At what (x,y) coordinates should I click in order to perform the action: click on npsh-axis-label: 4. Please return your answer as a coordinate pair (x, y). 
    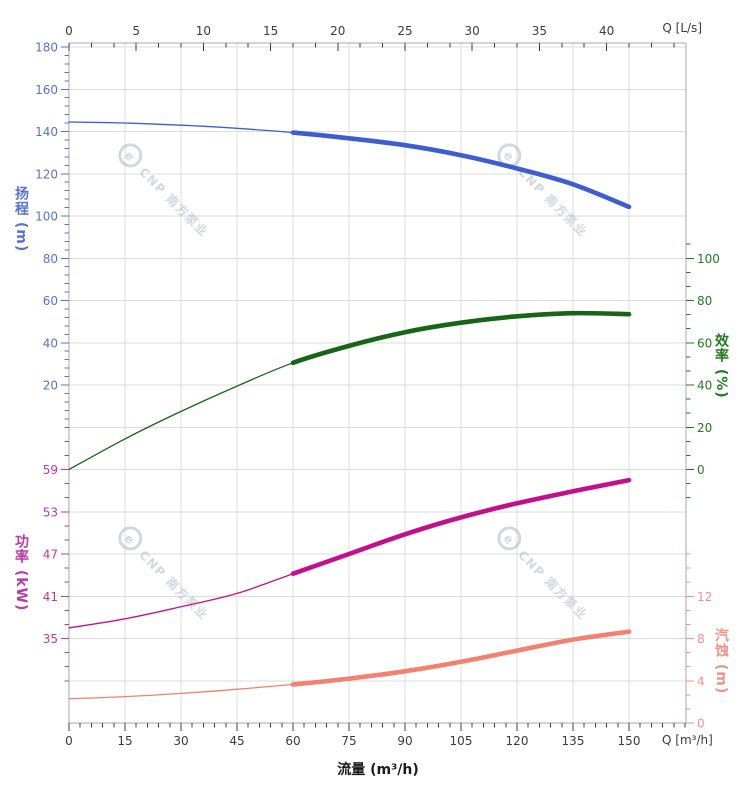
    Looking at the image, I should click on (701, 681).